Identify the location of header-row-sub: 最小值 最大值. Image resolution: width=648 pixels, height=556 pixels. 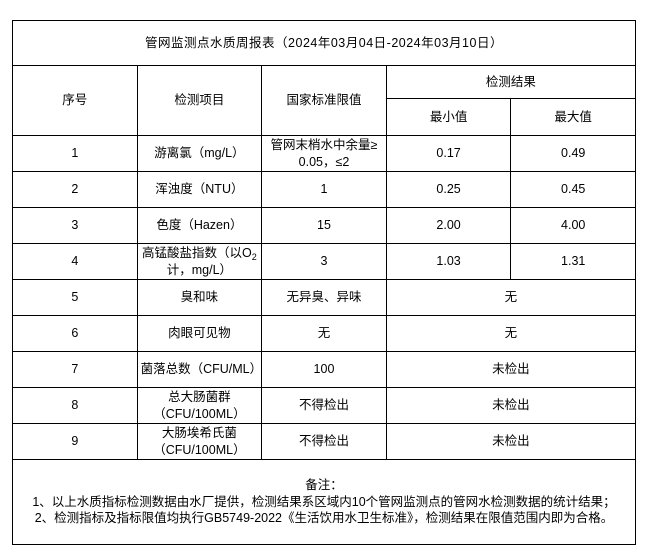
(324, 117).